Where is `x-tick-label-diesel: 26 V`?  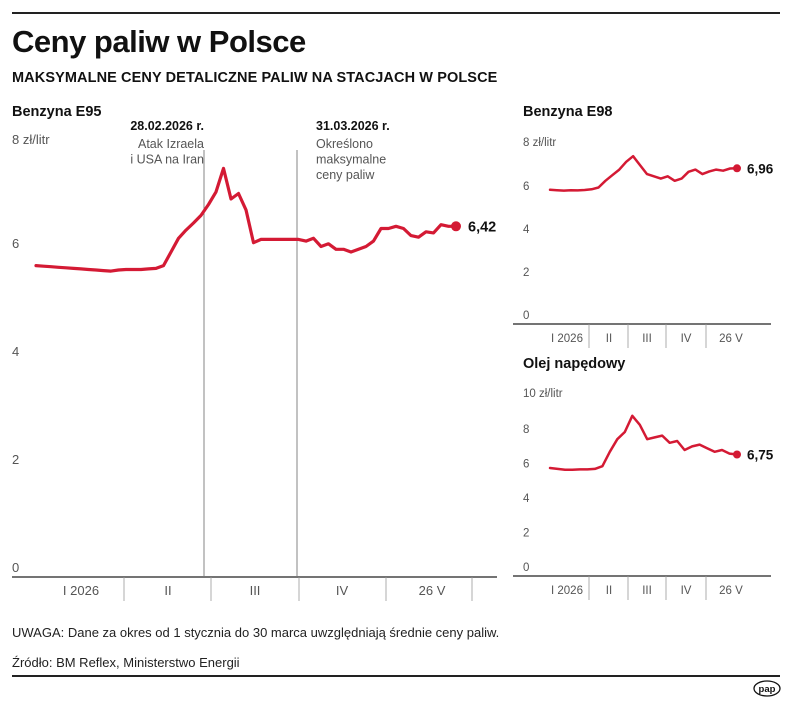
x-tick-label-diesel: 26 V is located at coordinates (731, 591).